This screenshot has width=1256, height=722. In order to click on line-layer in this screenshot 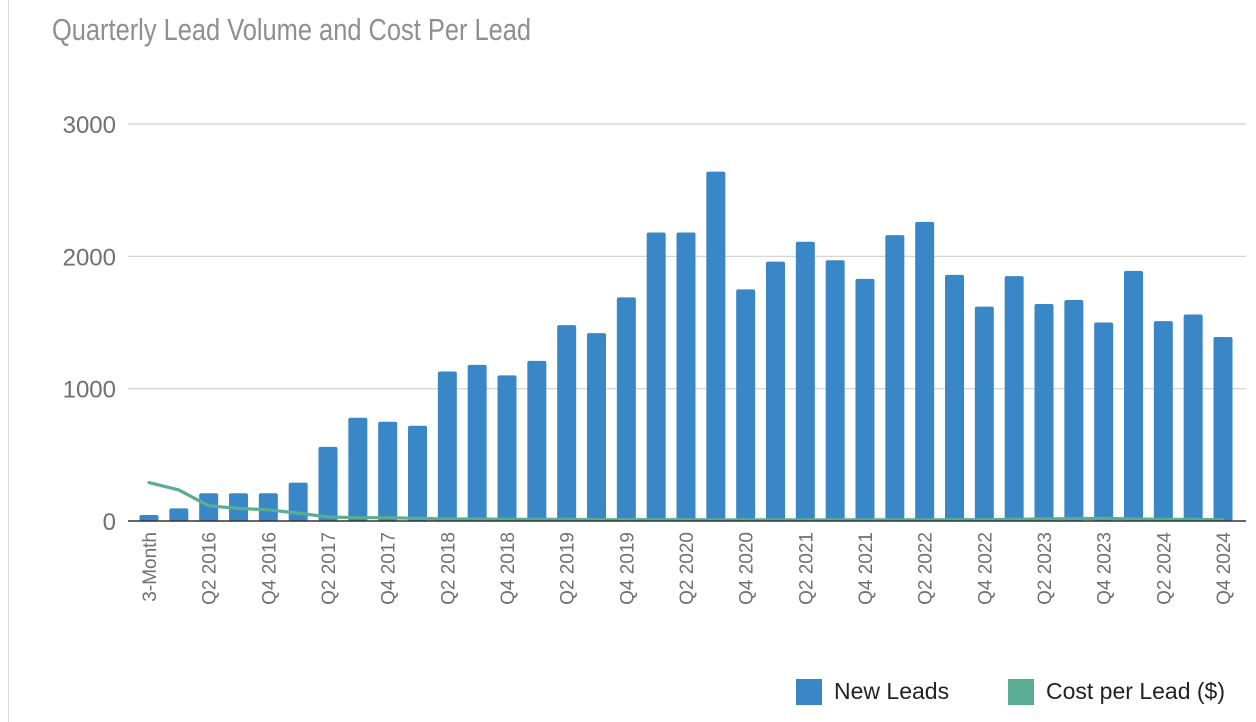, I will do `click(686, 501)`.